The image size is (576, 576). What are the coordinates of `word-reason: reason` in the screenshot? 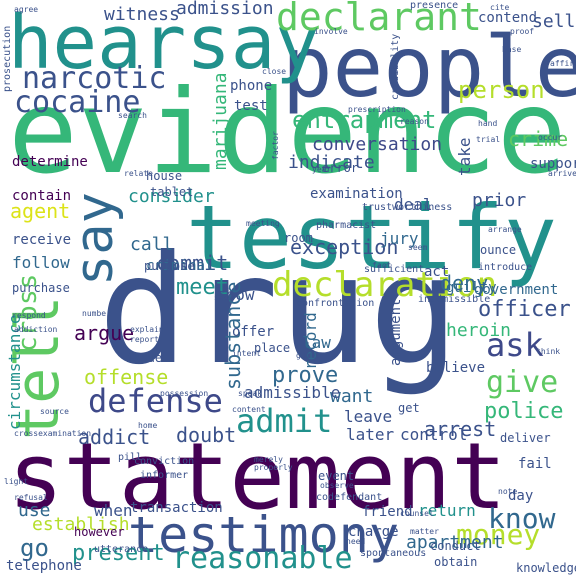 It's located at (414, 121).